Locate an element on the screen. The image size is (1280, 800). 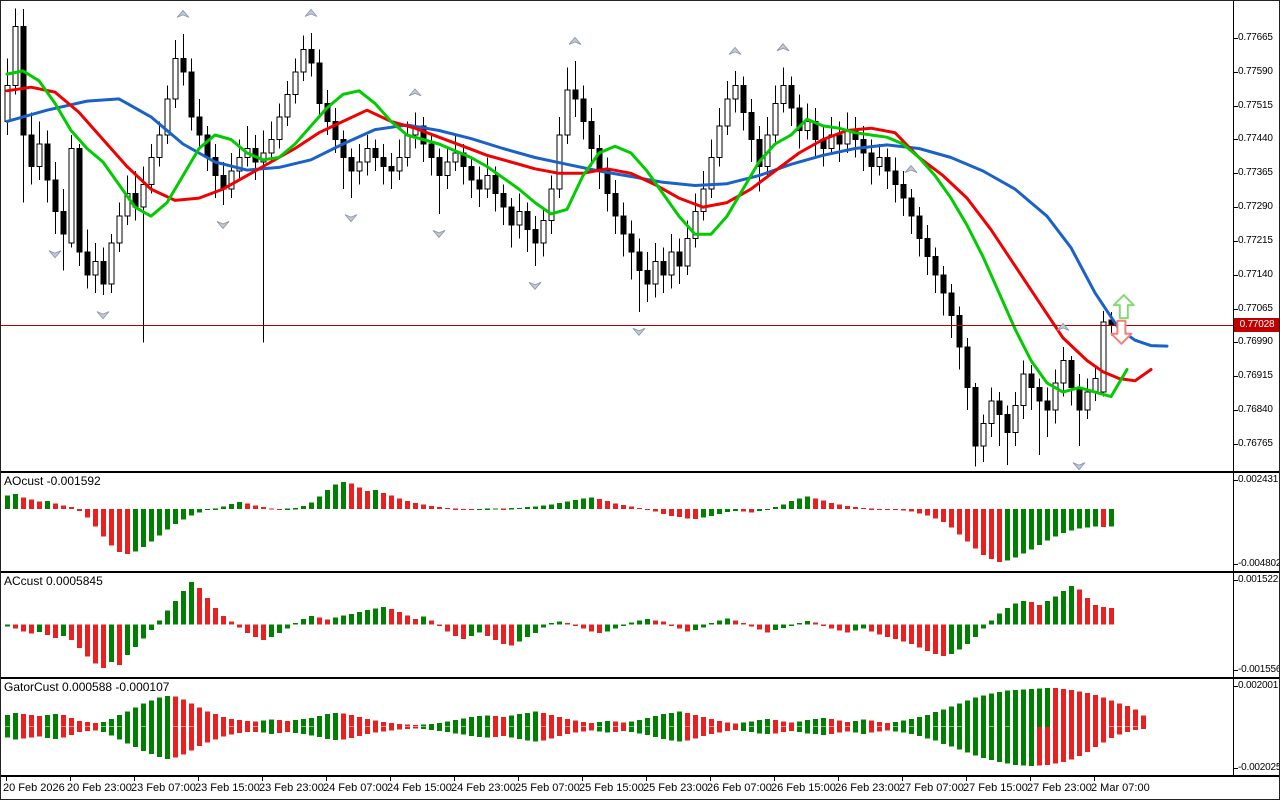
price-label: 0.77365 is located at coordinates (1255, 172).